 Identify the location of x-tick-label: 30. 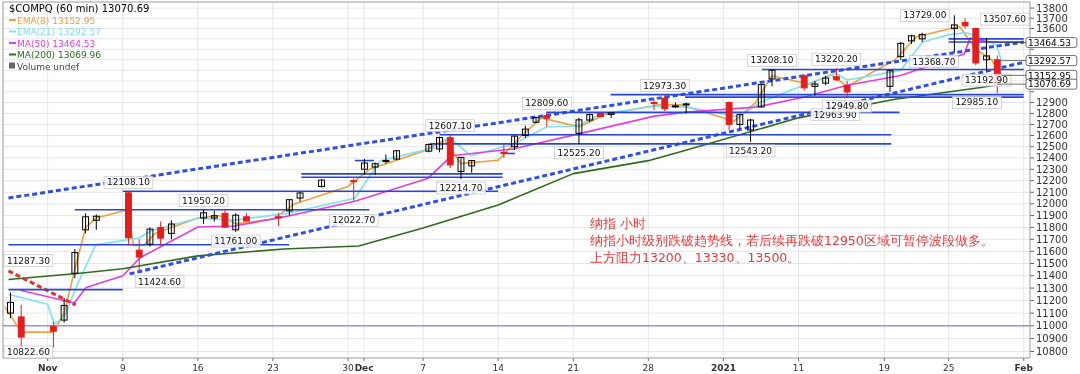
(348, 368).